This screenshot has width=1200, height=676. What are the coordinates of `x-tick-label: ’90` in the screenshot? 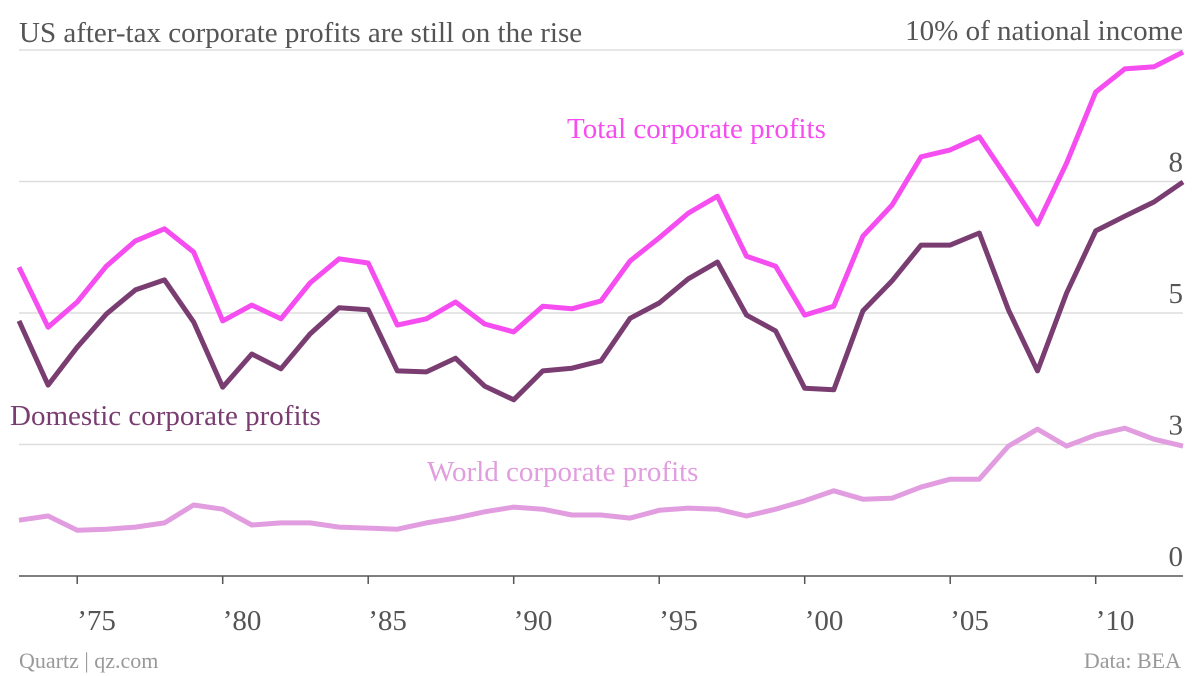 It's located at (533, 621).